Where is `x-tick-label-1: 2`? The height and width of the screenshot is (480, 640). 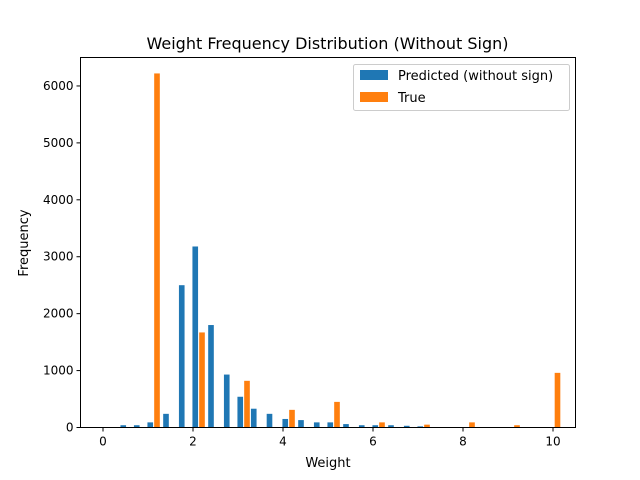 x-tick-label-1: 2 is located at coordinates (193, 442).